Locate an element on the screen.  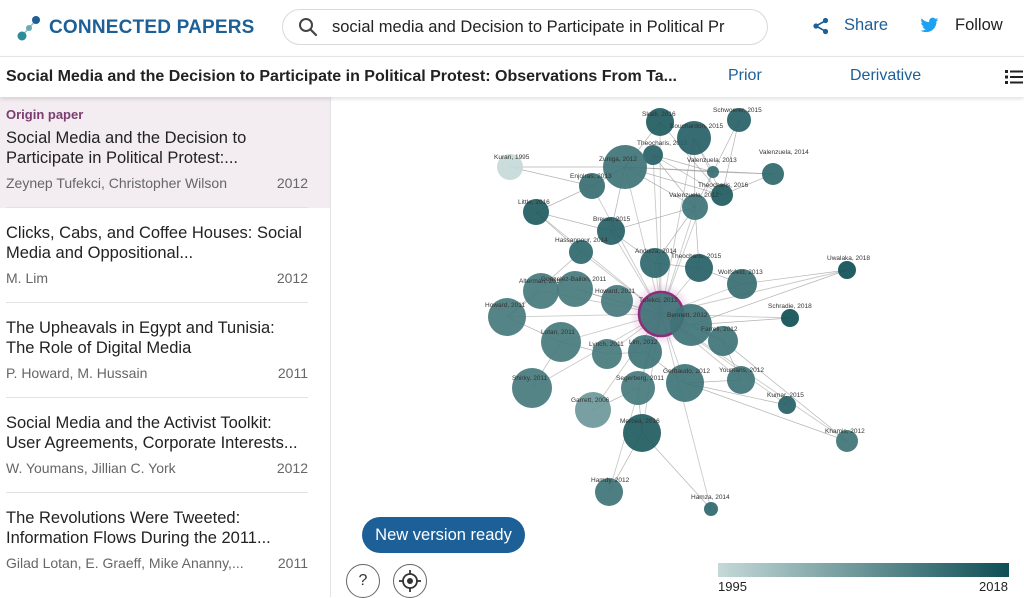
paper-node: Wolfsfeld, 2013 is located at coordinates (740, 284).